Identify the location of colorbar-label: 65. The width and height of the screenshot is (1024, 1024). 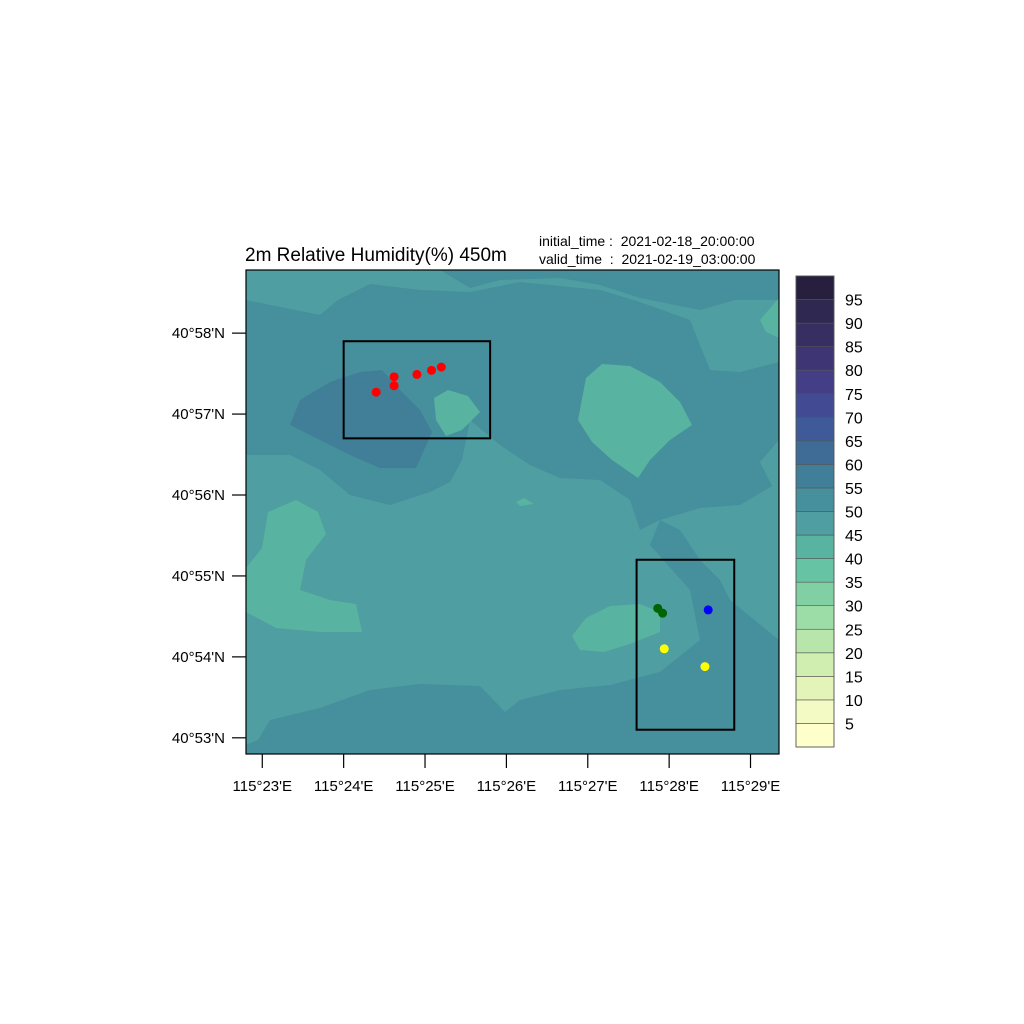
(854, 442).